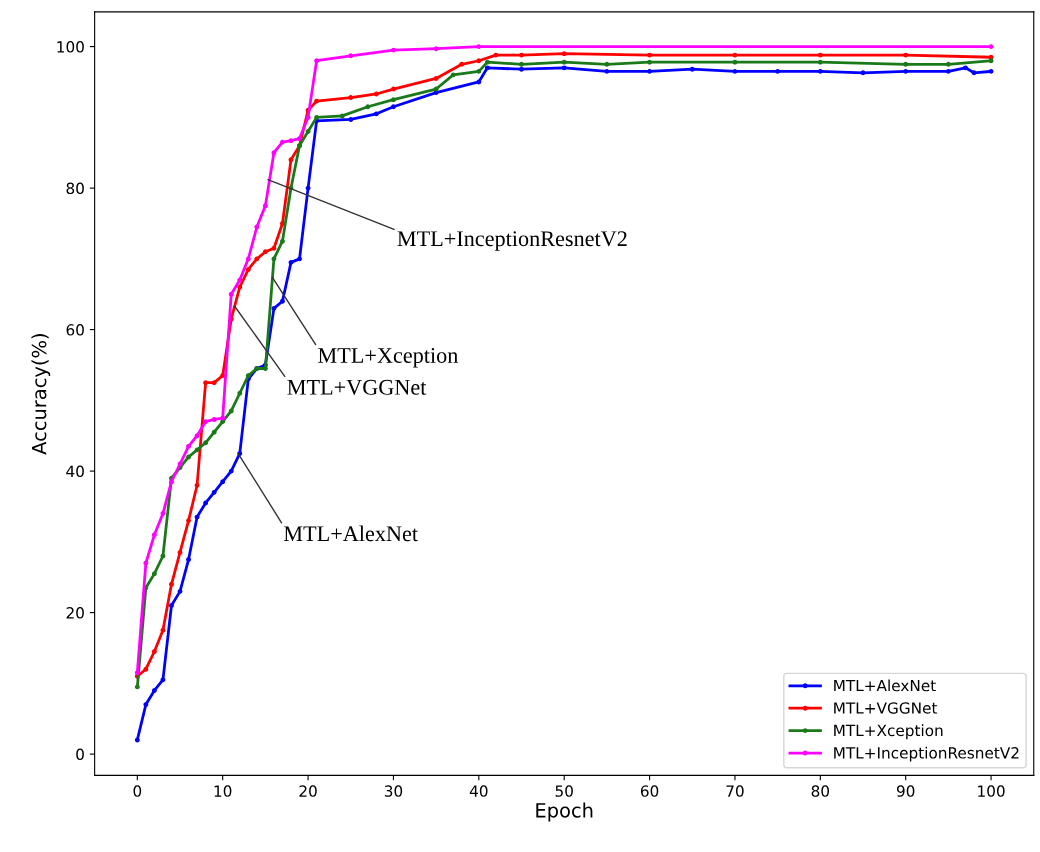 Image resolution: width=1040 pixels, height=852 pixels. I want to click on x-tick-label: 30, so click(393, 791).